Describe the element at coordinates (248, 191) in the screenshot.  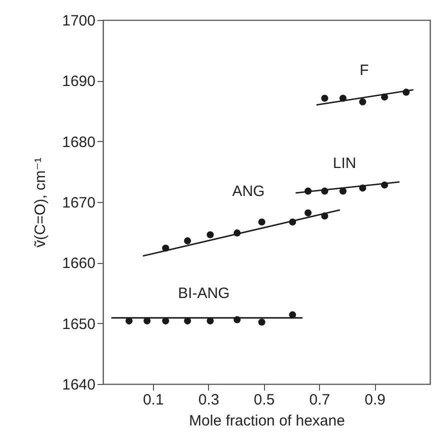
I see `series-label: ANG` at that location.